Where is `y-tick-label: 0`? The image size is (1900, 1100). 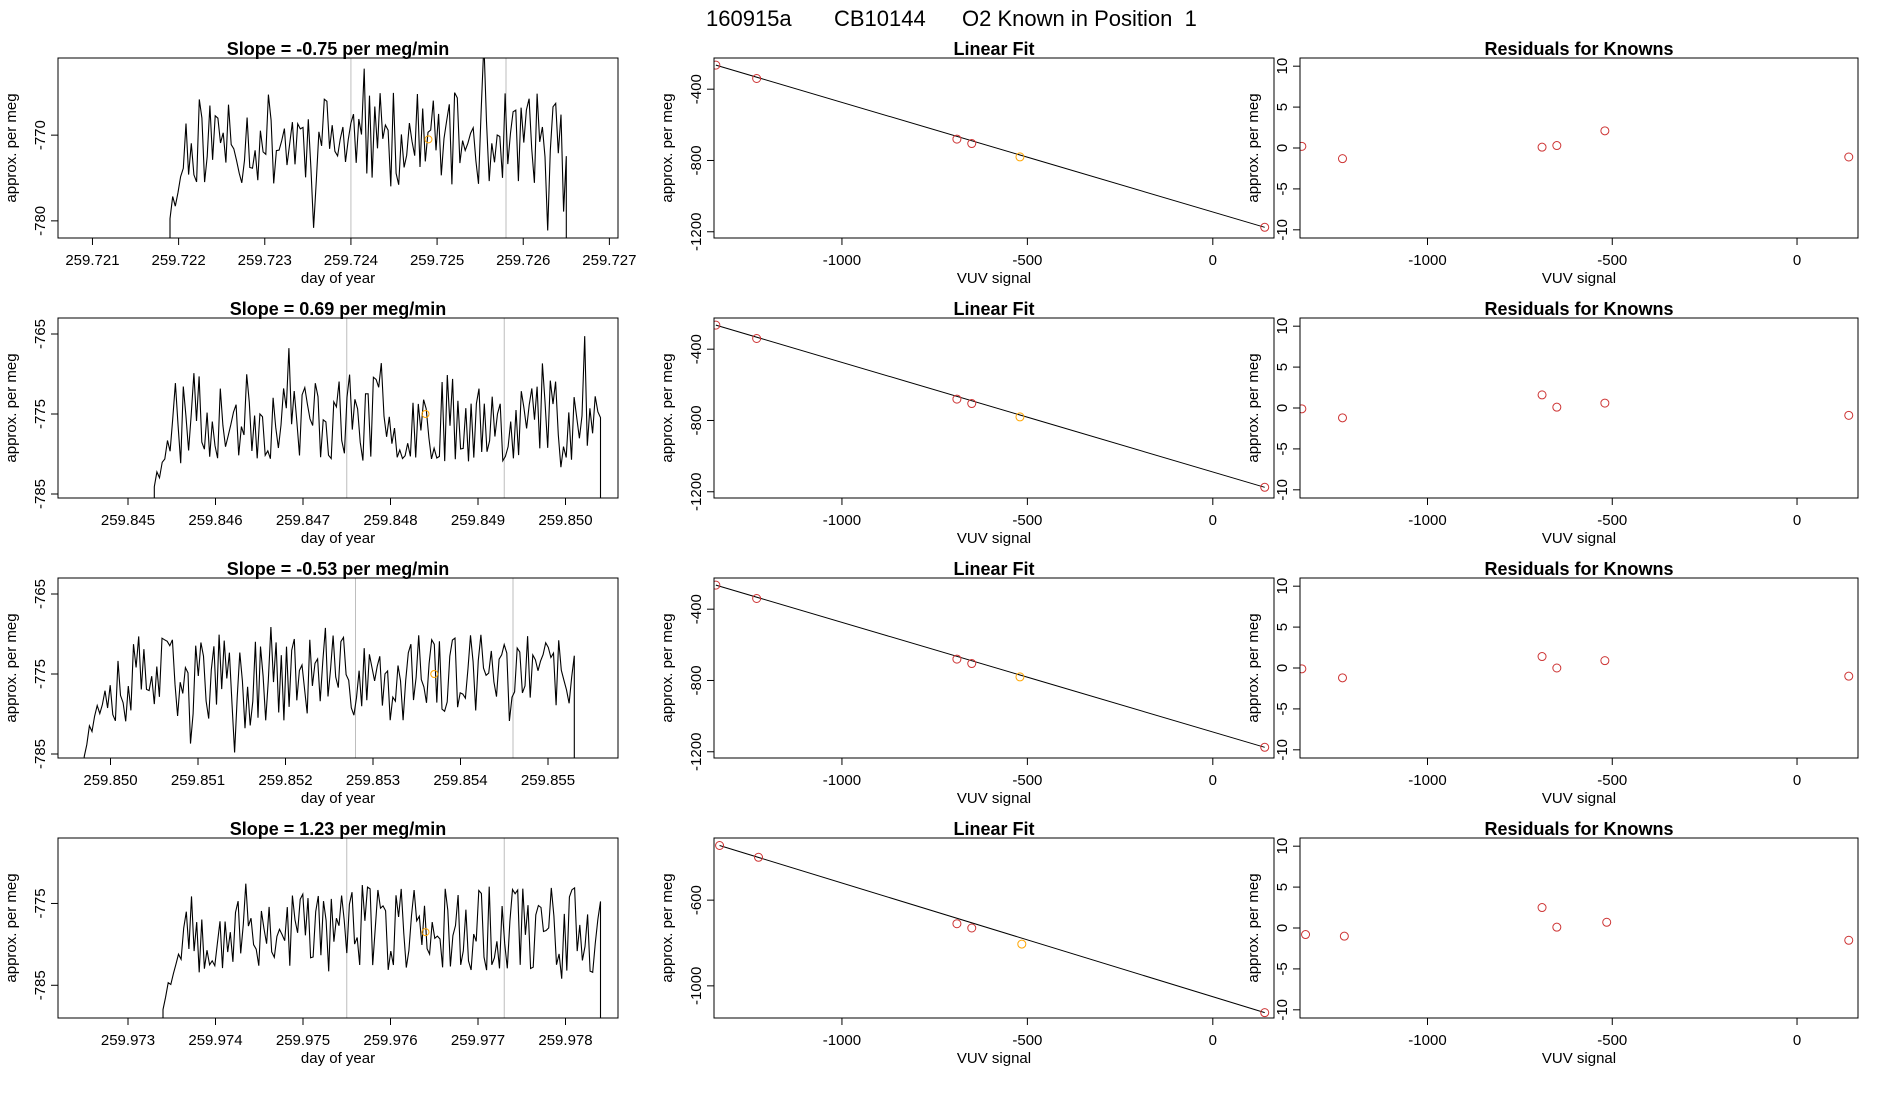 y-tick-label: 0 is located at coordinates (1282, 148).